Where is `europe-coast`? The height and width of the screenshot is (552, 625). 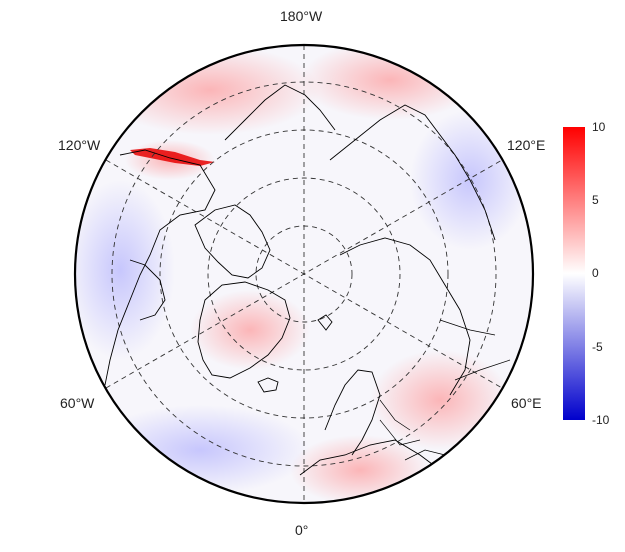
europe-coast is located at coordinates (370, 457).